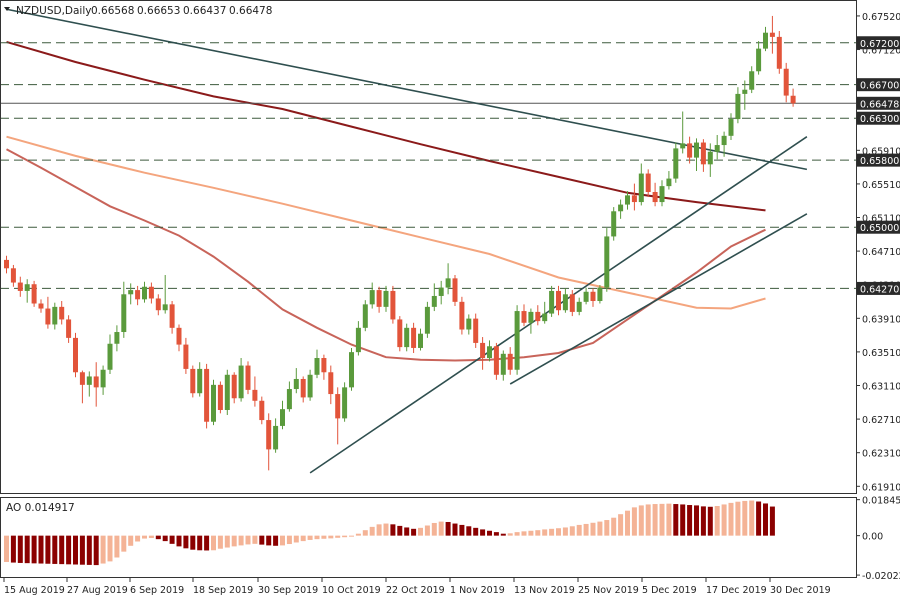  I want to click on y-tick-label: 0.63910, so click(881, 319).